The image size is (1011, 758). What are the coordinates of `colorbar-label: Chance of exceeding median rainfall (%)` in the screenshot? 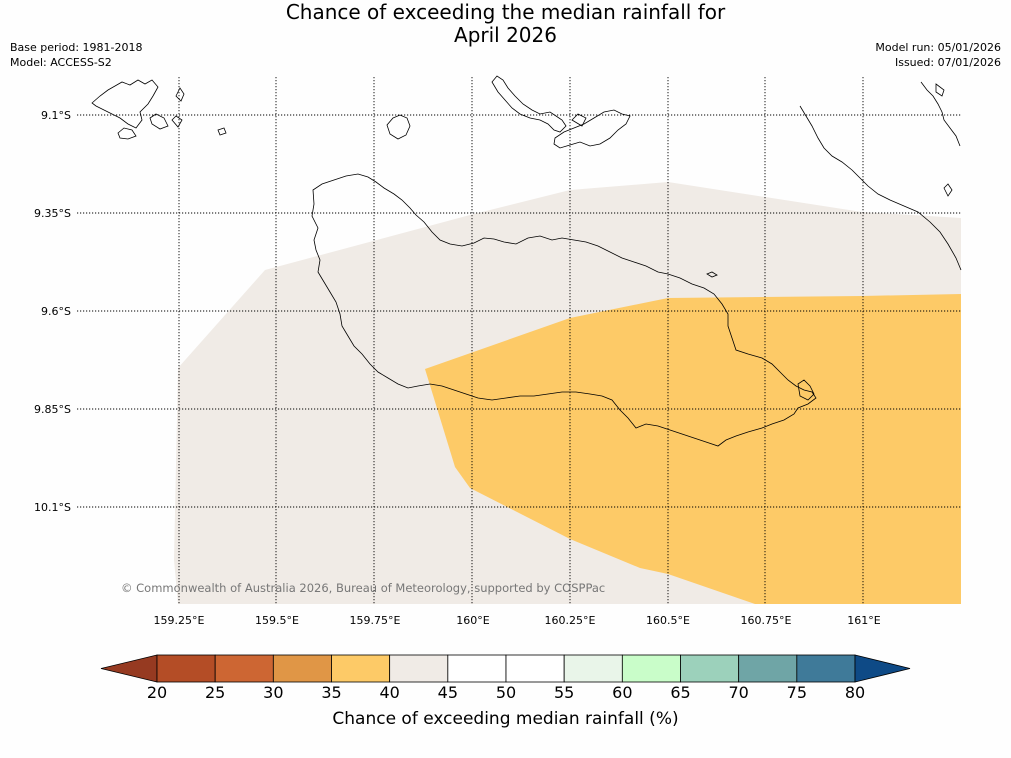 It's located at (505, 719).